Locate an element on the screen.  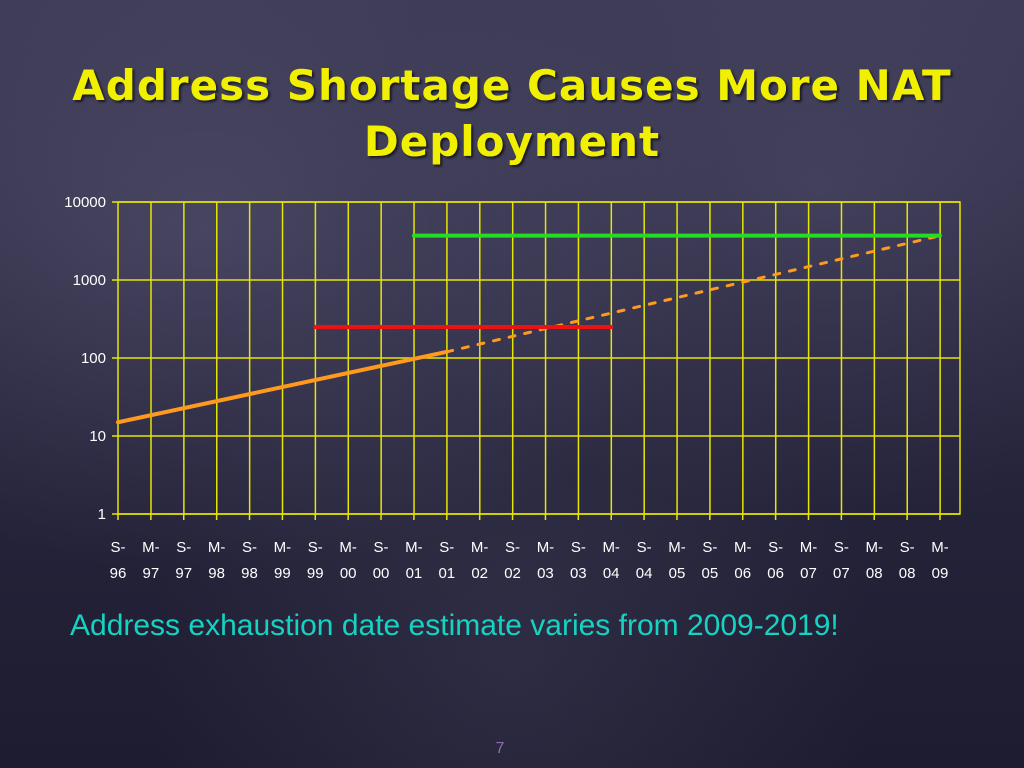
x-tick-label-bottom: 96 is located at coordinates (118, 573).